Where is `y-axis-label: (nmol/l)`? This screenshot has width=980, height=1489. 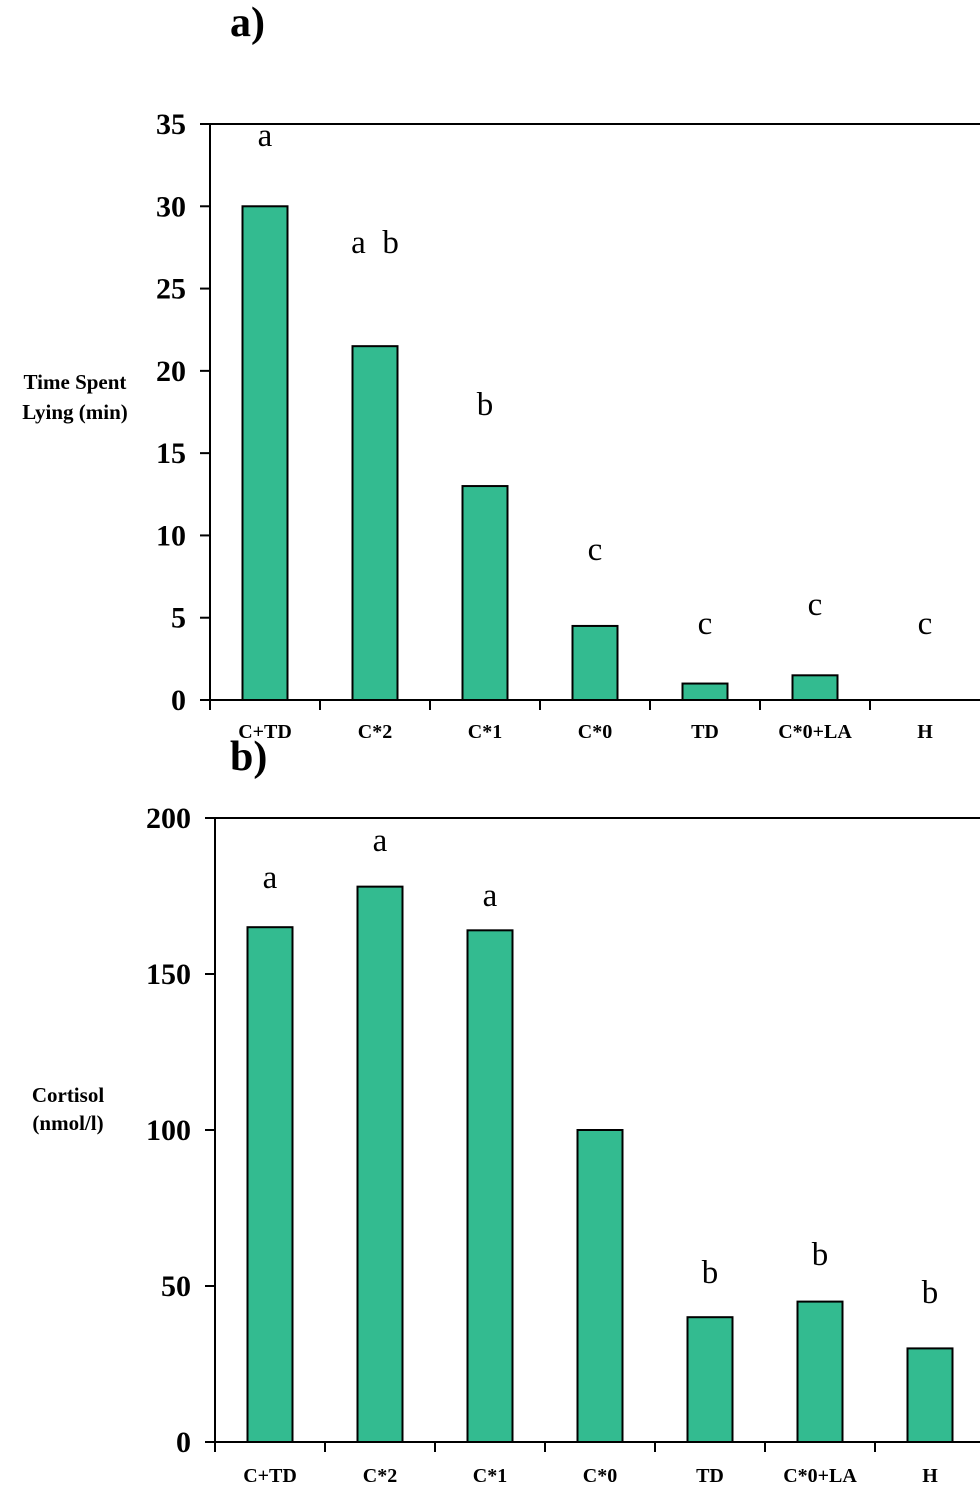
y-axis-label: (nmol/l) is located at coordinates (67, 1123).